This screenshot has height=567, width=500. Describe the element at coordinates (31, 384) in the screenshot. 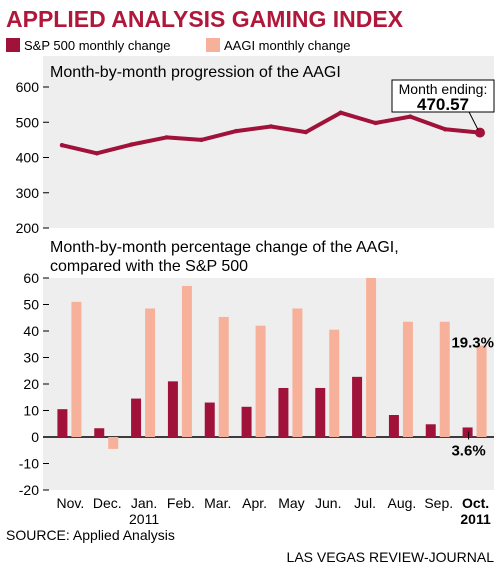

I see `bar-y-tick-label: 20` at that location.